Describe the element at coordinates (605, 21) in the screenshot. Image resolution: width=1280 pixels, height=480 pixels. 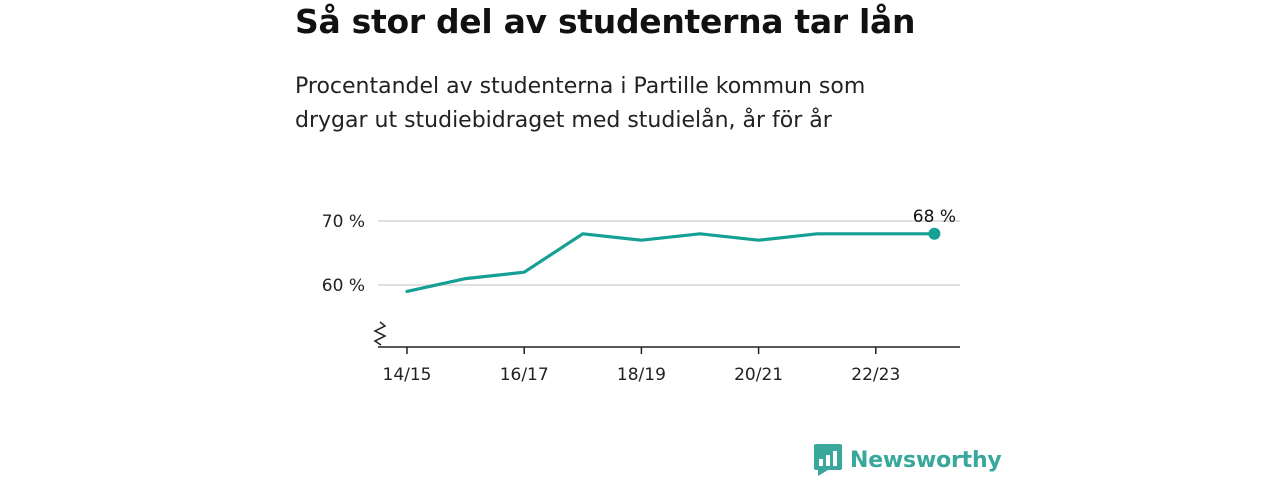
I see `chart-title: Så stor del av studenterna tar lån` at that location.